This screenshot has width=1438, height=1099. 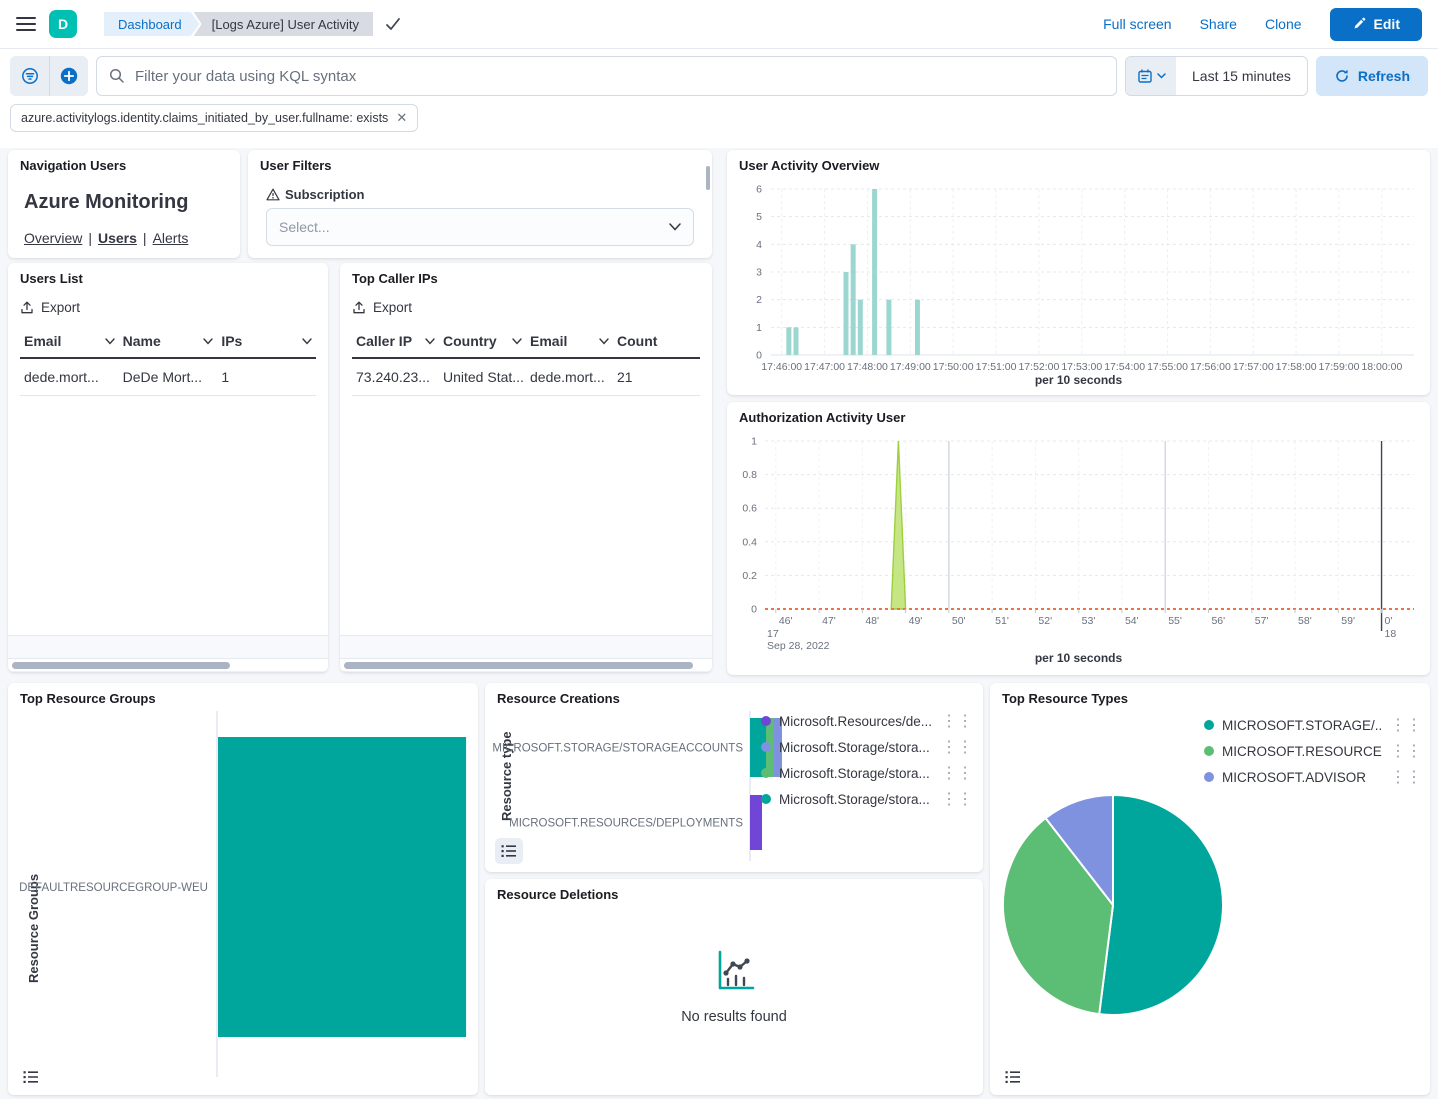 I want to click on stacked-bar-segment, so click(x=758, y=747).